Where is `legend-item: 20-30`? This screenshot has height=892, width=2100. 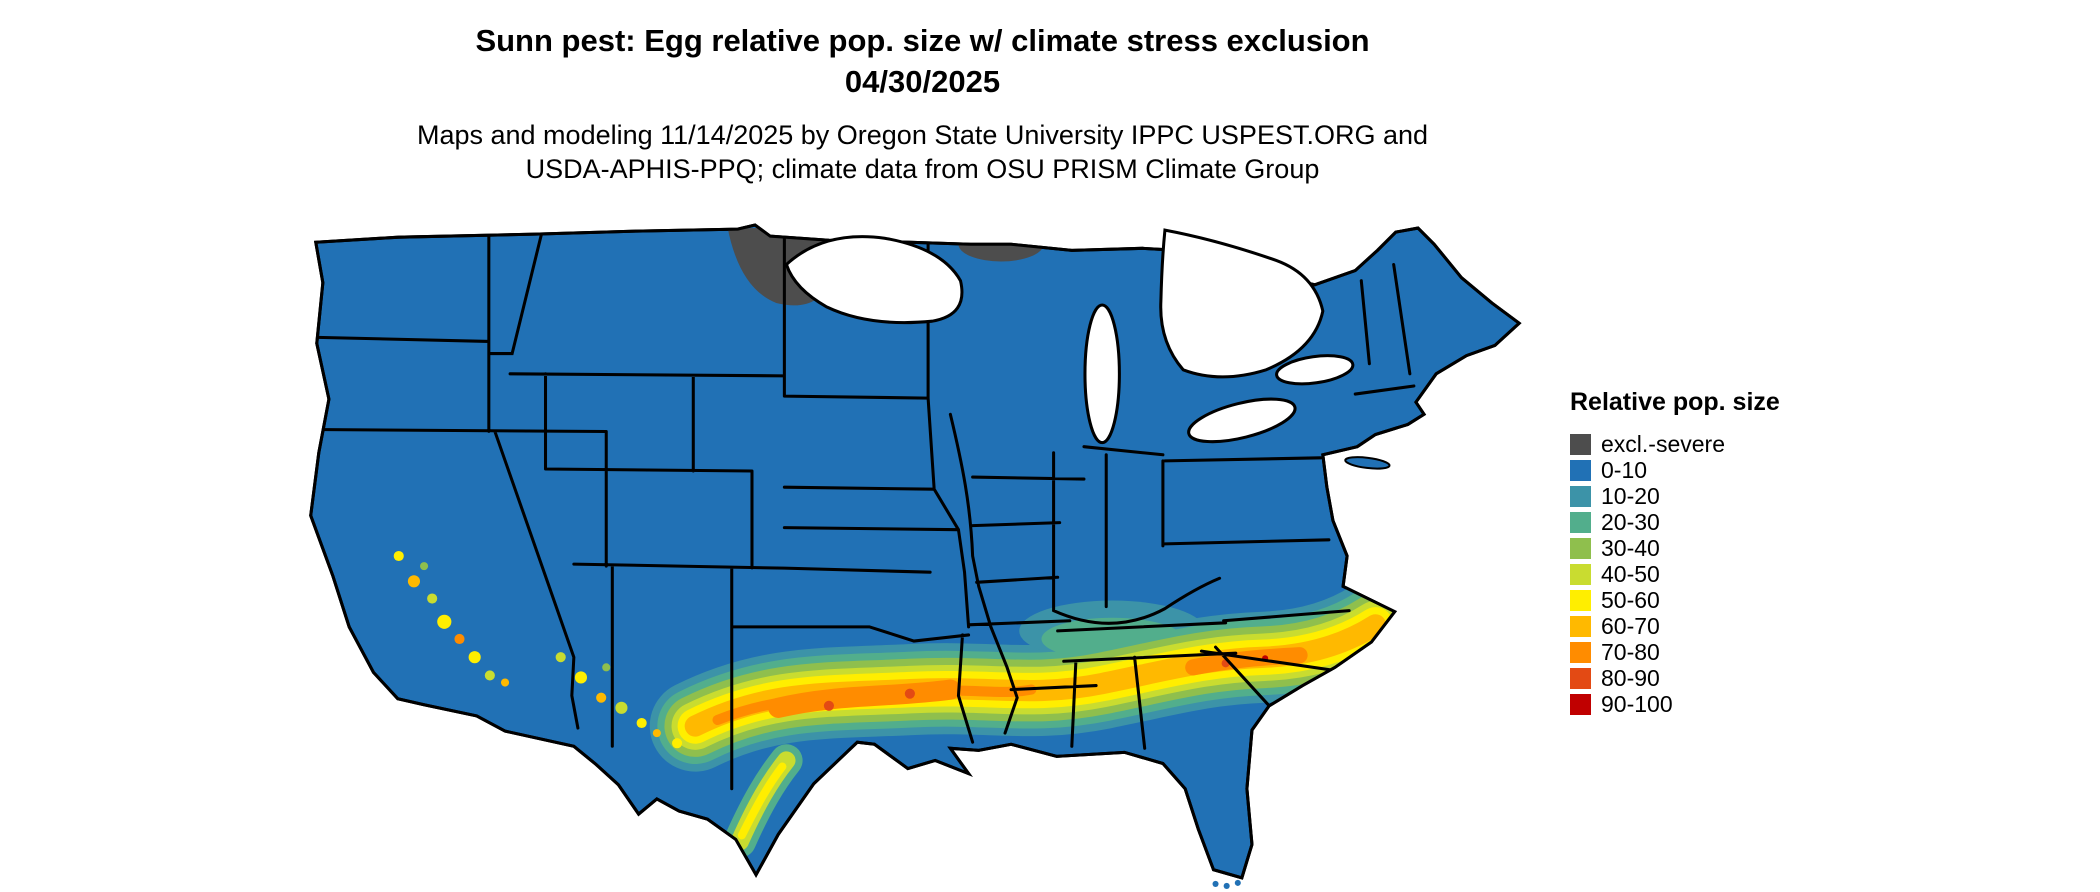
legend-item: 20-30 is located at coordinates (1675, 522).